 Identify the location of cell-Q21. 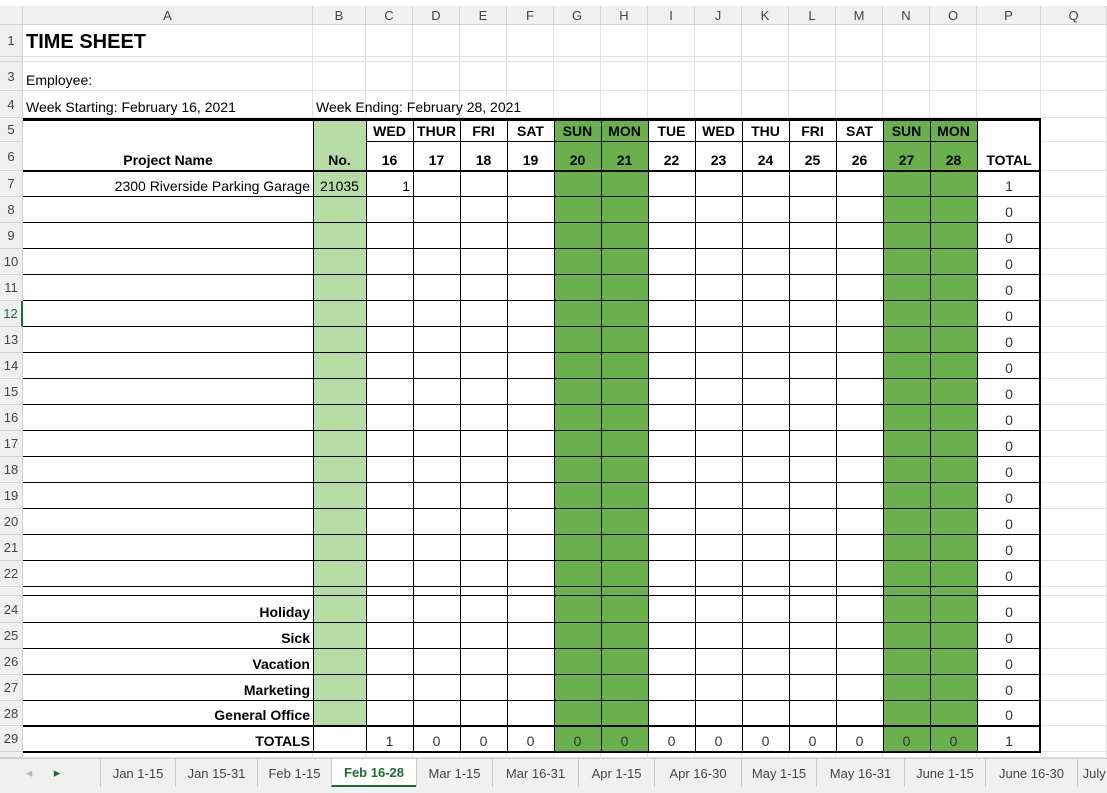
(1074, 548).